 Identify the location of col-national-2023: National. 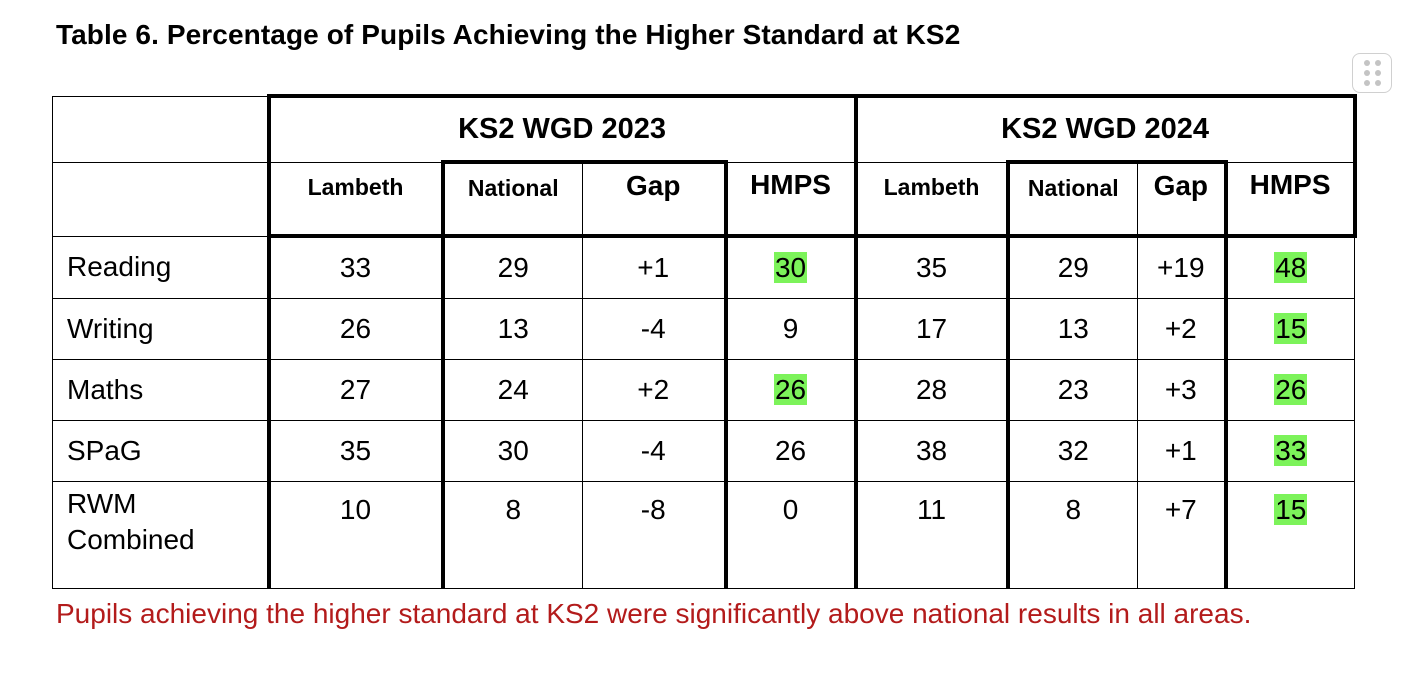
(511, 199).